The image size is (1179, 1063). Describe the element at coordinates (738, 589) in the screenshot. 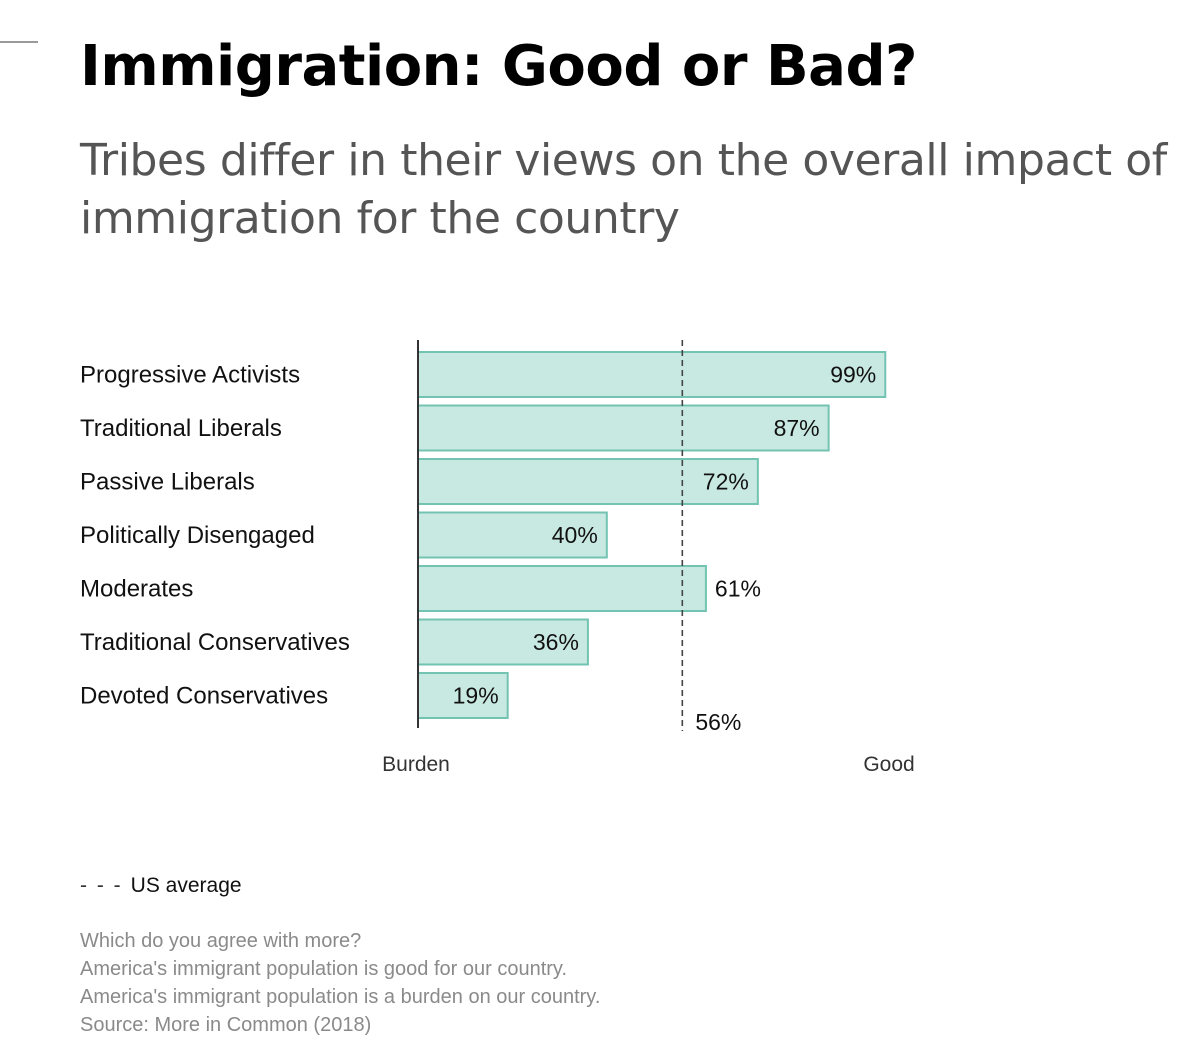

I see `value-label-moderates: 61%` at that location.